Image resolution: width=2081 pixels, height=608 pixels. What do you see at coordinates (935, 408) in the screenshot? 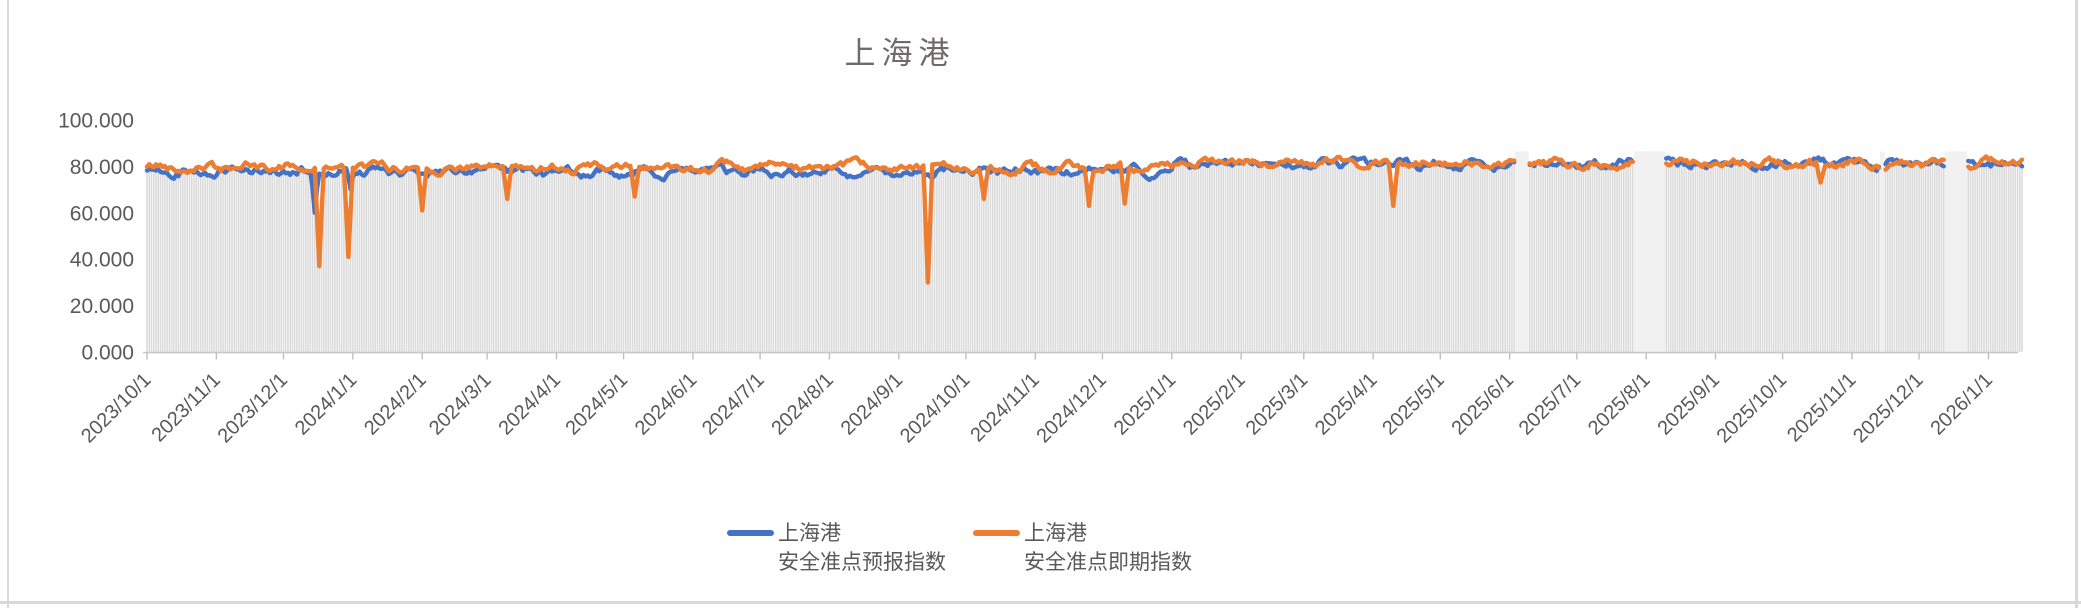
I see `x-tick-label: 2024/10/1` at bounding box center [935, 408].